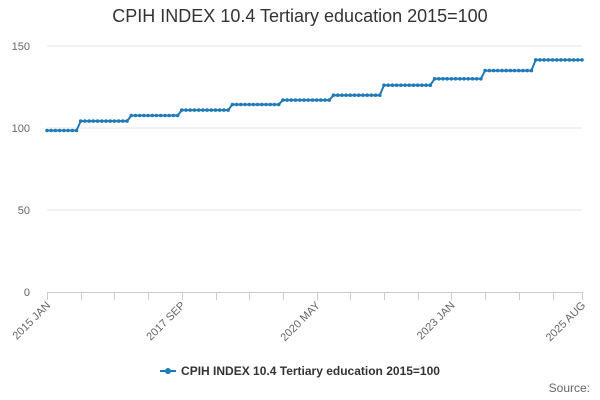 This screenshot has width=600, height=400. Describe the element at coordinates (21, 47) in the screenshot. I see `y-tick-label: 150` at that location.